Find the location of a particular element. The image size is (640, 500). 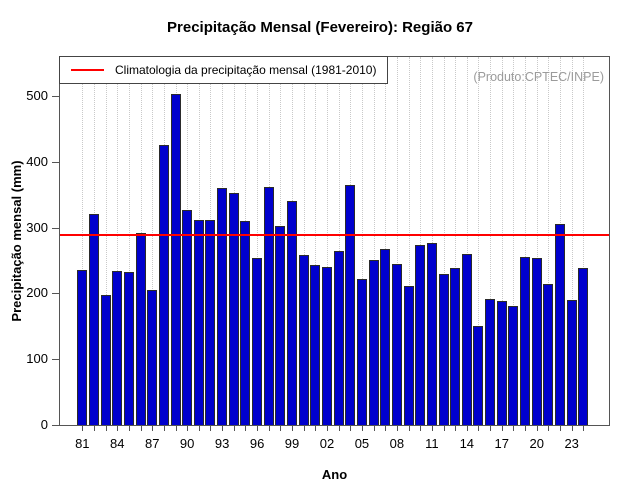

x-tick-label: 81 is located at coordinates (82, 443).